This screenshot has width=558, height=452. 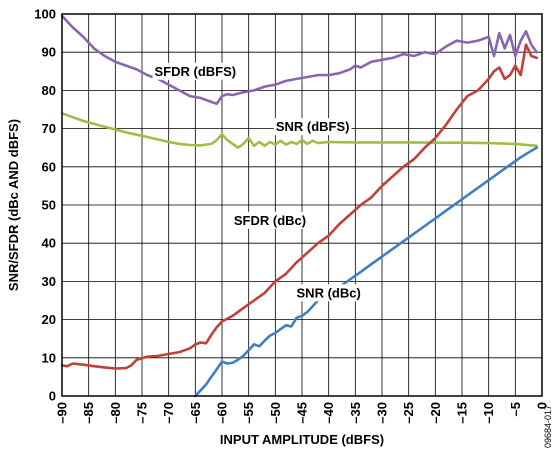 I want to click on x-tick-label: –90, so click(x=62, y=413).